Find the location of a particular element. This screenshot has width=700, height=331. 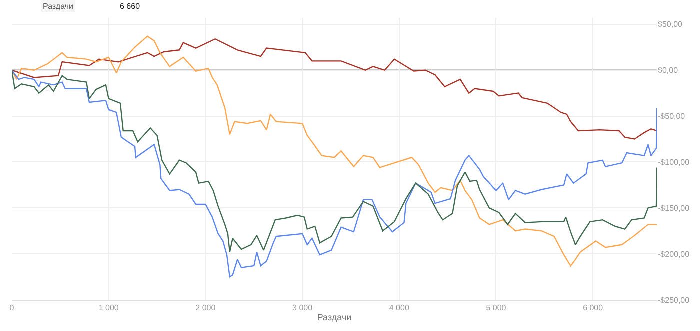

y-tick-label: -$150,00 is located at coordinates (674, 208).